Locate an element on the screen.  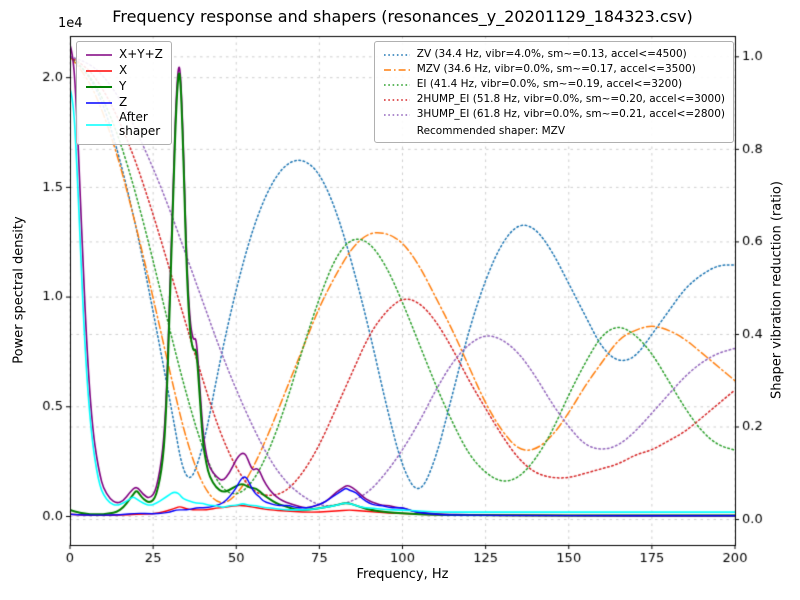
y-axis-offset-text: 1e4 is located at coordinates (70, 23).